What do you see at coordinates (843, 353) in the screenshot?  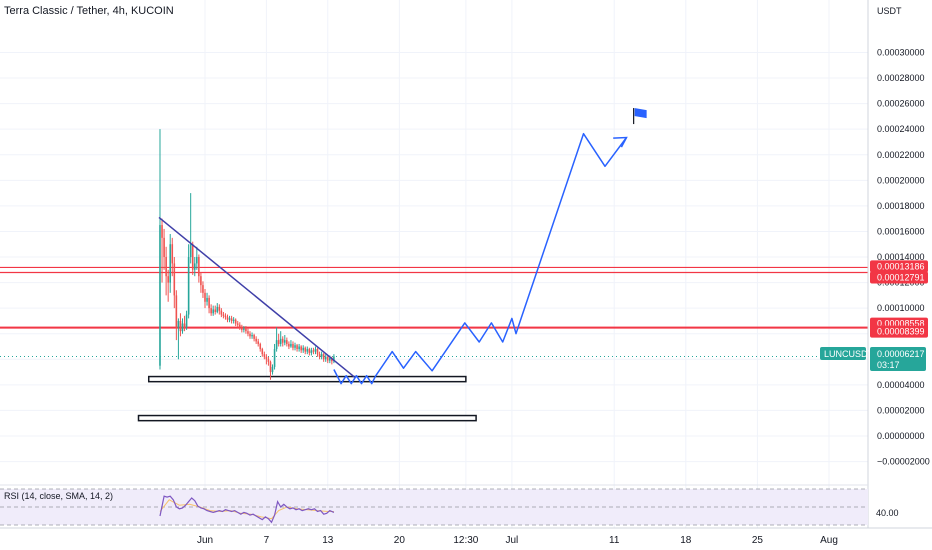 I see `symbol-badge` at bounding box center [843, 353].